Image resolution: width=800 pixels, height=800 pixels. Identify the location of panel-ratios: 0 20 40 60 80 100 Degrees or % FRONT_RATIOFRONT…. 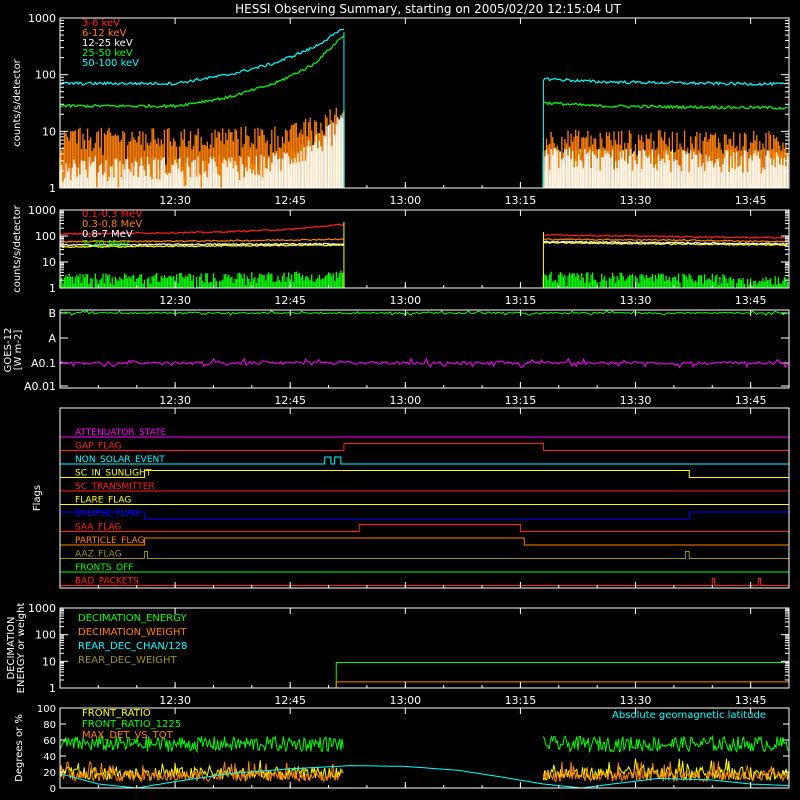
(402, 749).